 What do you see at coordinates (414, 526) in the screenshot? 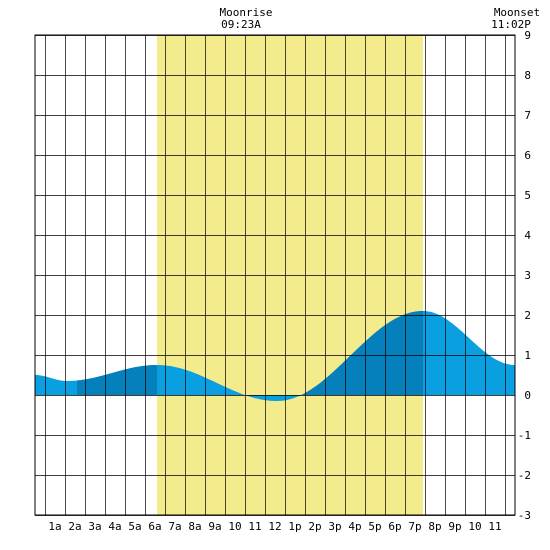
I see `x-tick-label: 7p` at bounding box center [414, 526].